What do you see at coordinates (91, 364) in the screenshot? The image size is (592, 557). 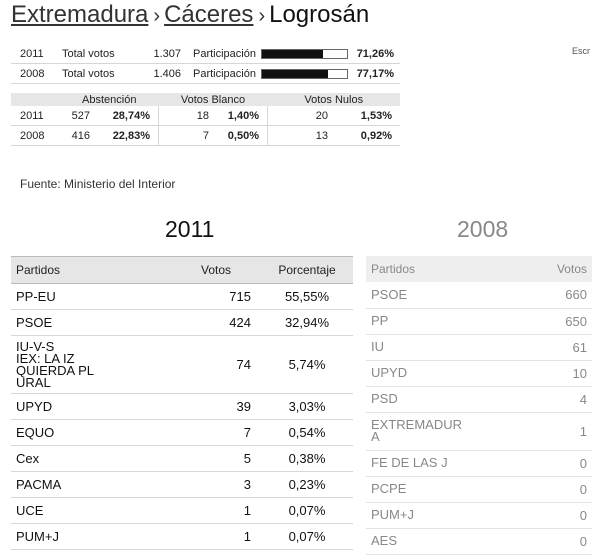 I see `party-name: IU-V-S IEX: LA IZ QUIERDA PL URAL` at bounding box center [91, 364].